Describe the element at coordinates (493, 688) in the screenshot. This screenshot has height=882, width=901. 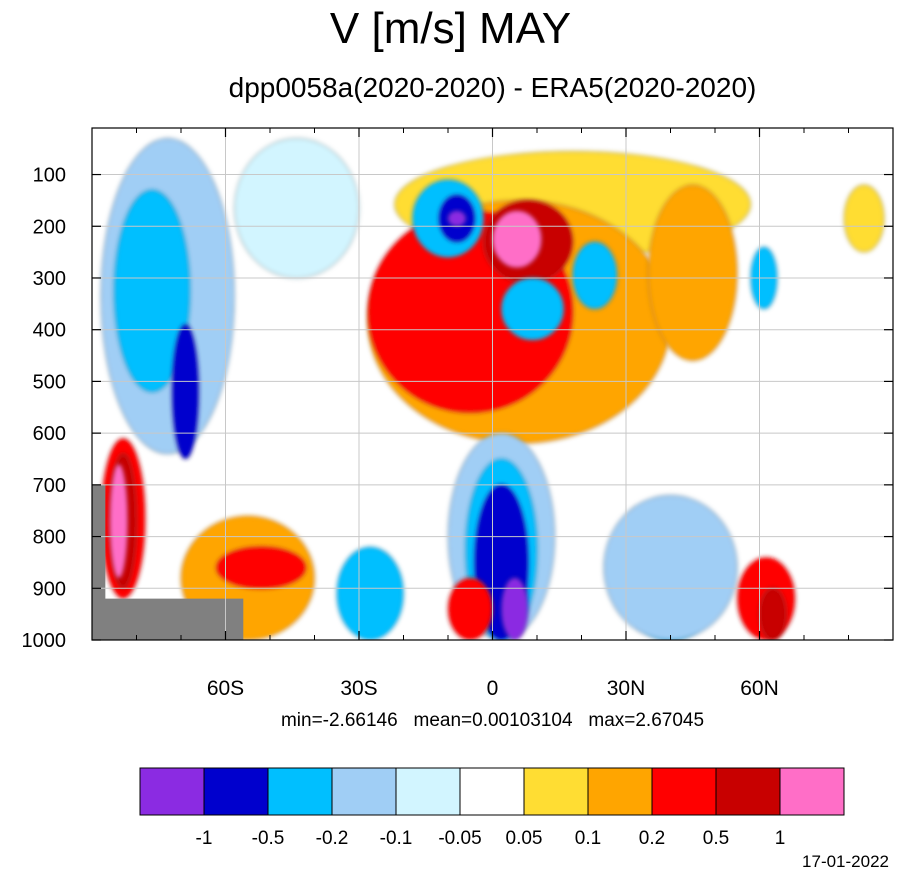
I see `x-tick-label: 0` at that location.